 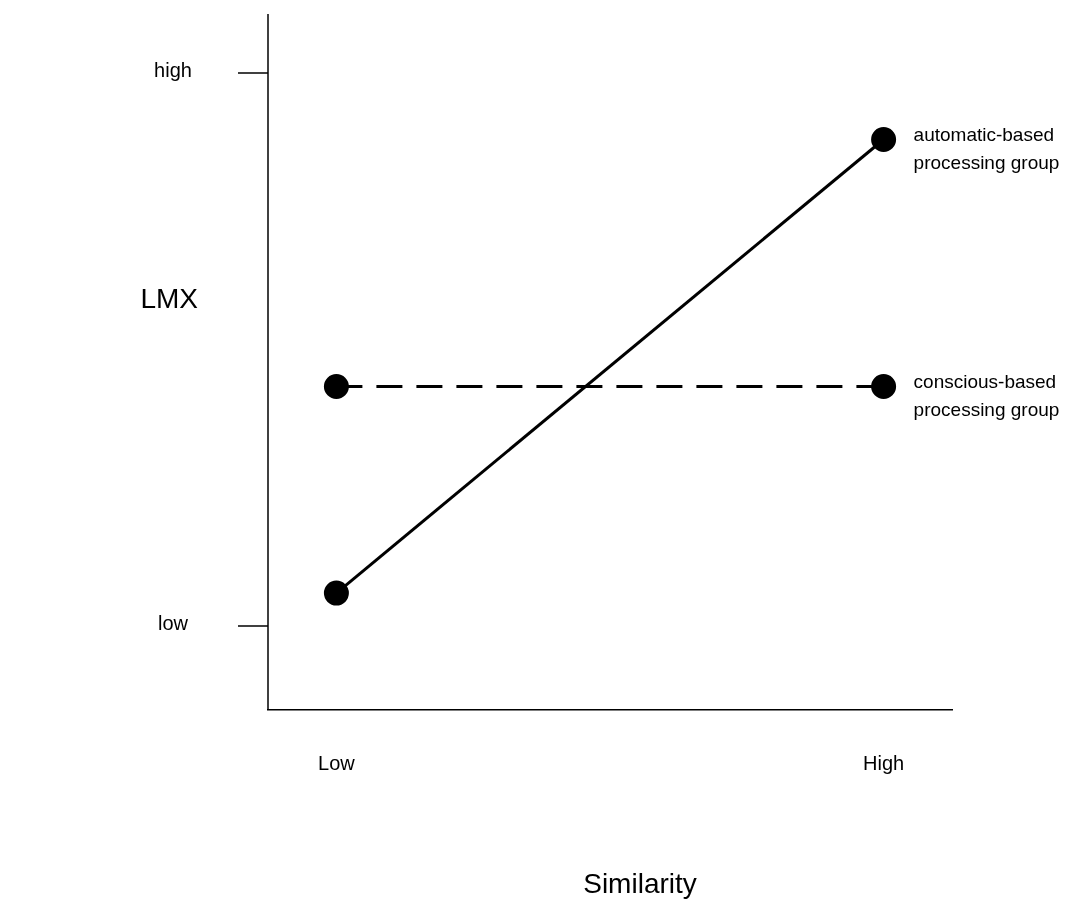 What do you see at coordinates (986, 395) in the screenshot?
I see `series-label: conscious-based processing group` at bounding box center [986, 395].